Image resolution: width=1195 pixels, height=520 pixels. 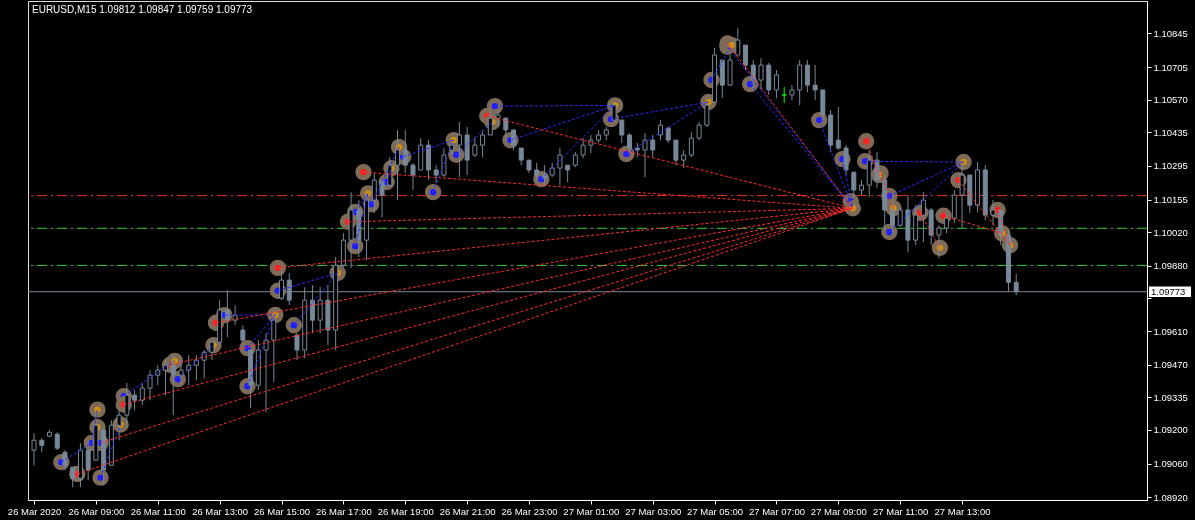 I want to click on ref-line-label: 1.09773, so click(x=1168, y=291).